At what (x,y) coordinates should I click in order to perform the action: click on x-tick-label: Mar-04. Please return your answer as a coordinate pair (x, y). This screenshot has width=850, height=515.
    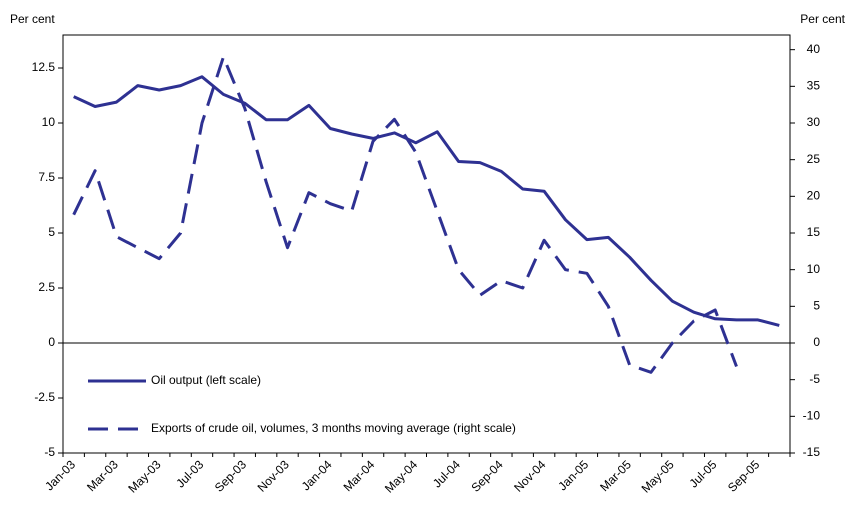
    Looking at the image, I should click on (359, 475).